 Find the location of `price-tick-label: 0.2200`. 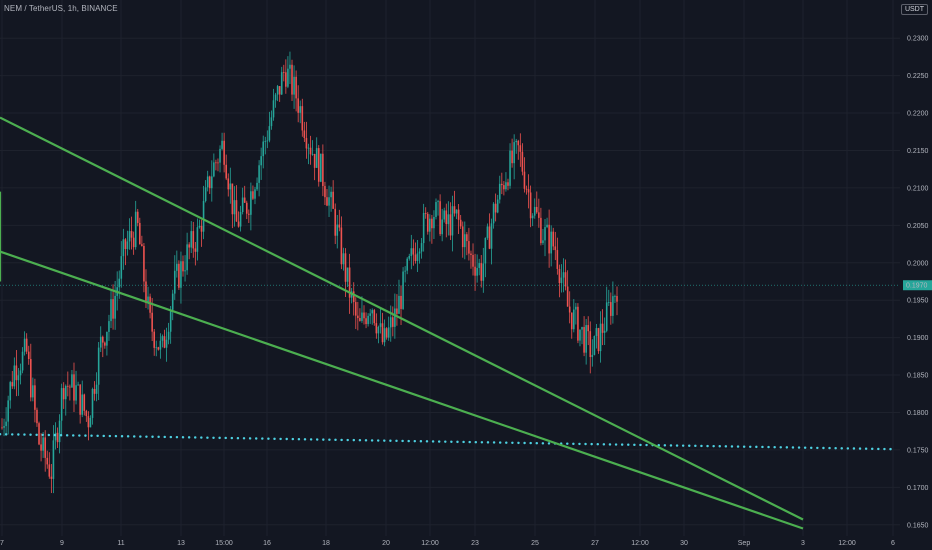

price-tick-label: 0.2200 is located at coordinates (918, 114).